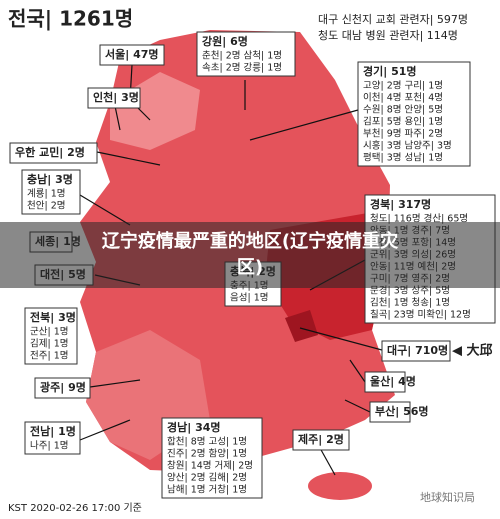 The height and width of the screenshot is (519, 500). Describe the element at coordinates (472, 351) in the screenshot. I see `daegu-tag: ◀ 大邱` at that location.